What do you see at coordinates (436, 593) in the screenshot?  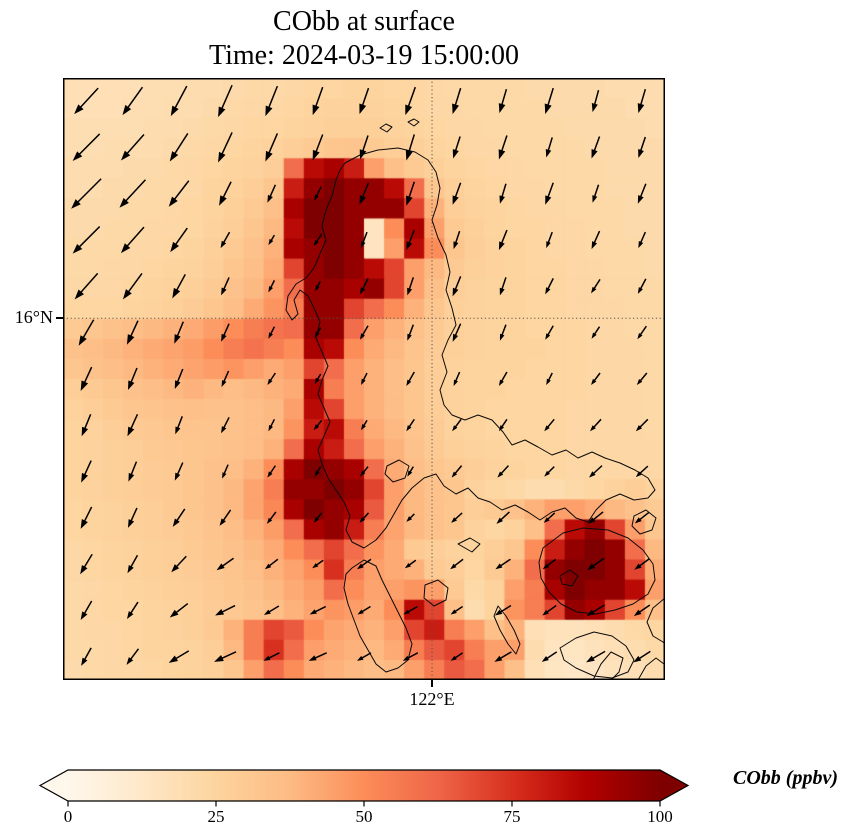 I see `coastline-marinduque` at bounding box center [436, 593].